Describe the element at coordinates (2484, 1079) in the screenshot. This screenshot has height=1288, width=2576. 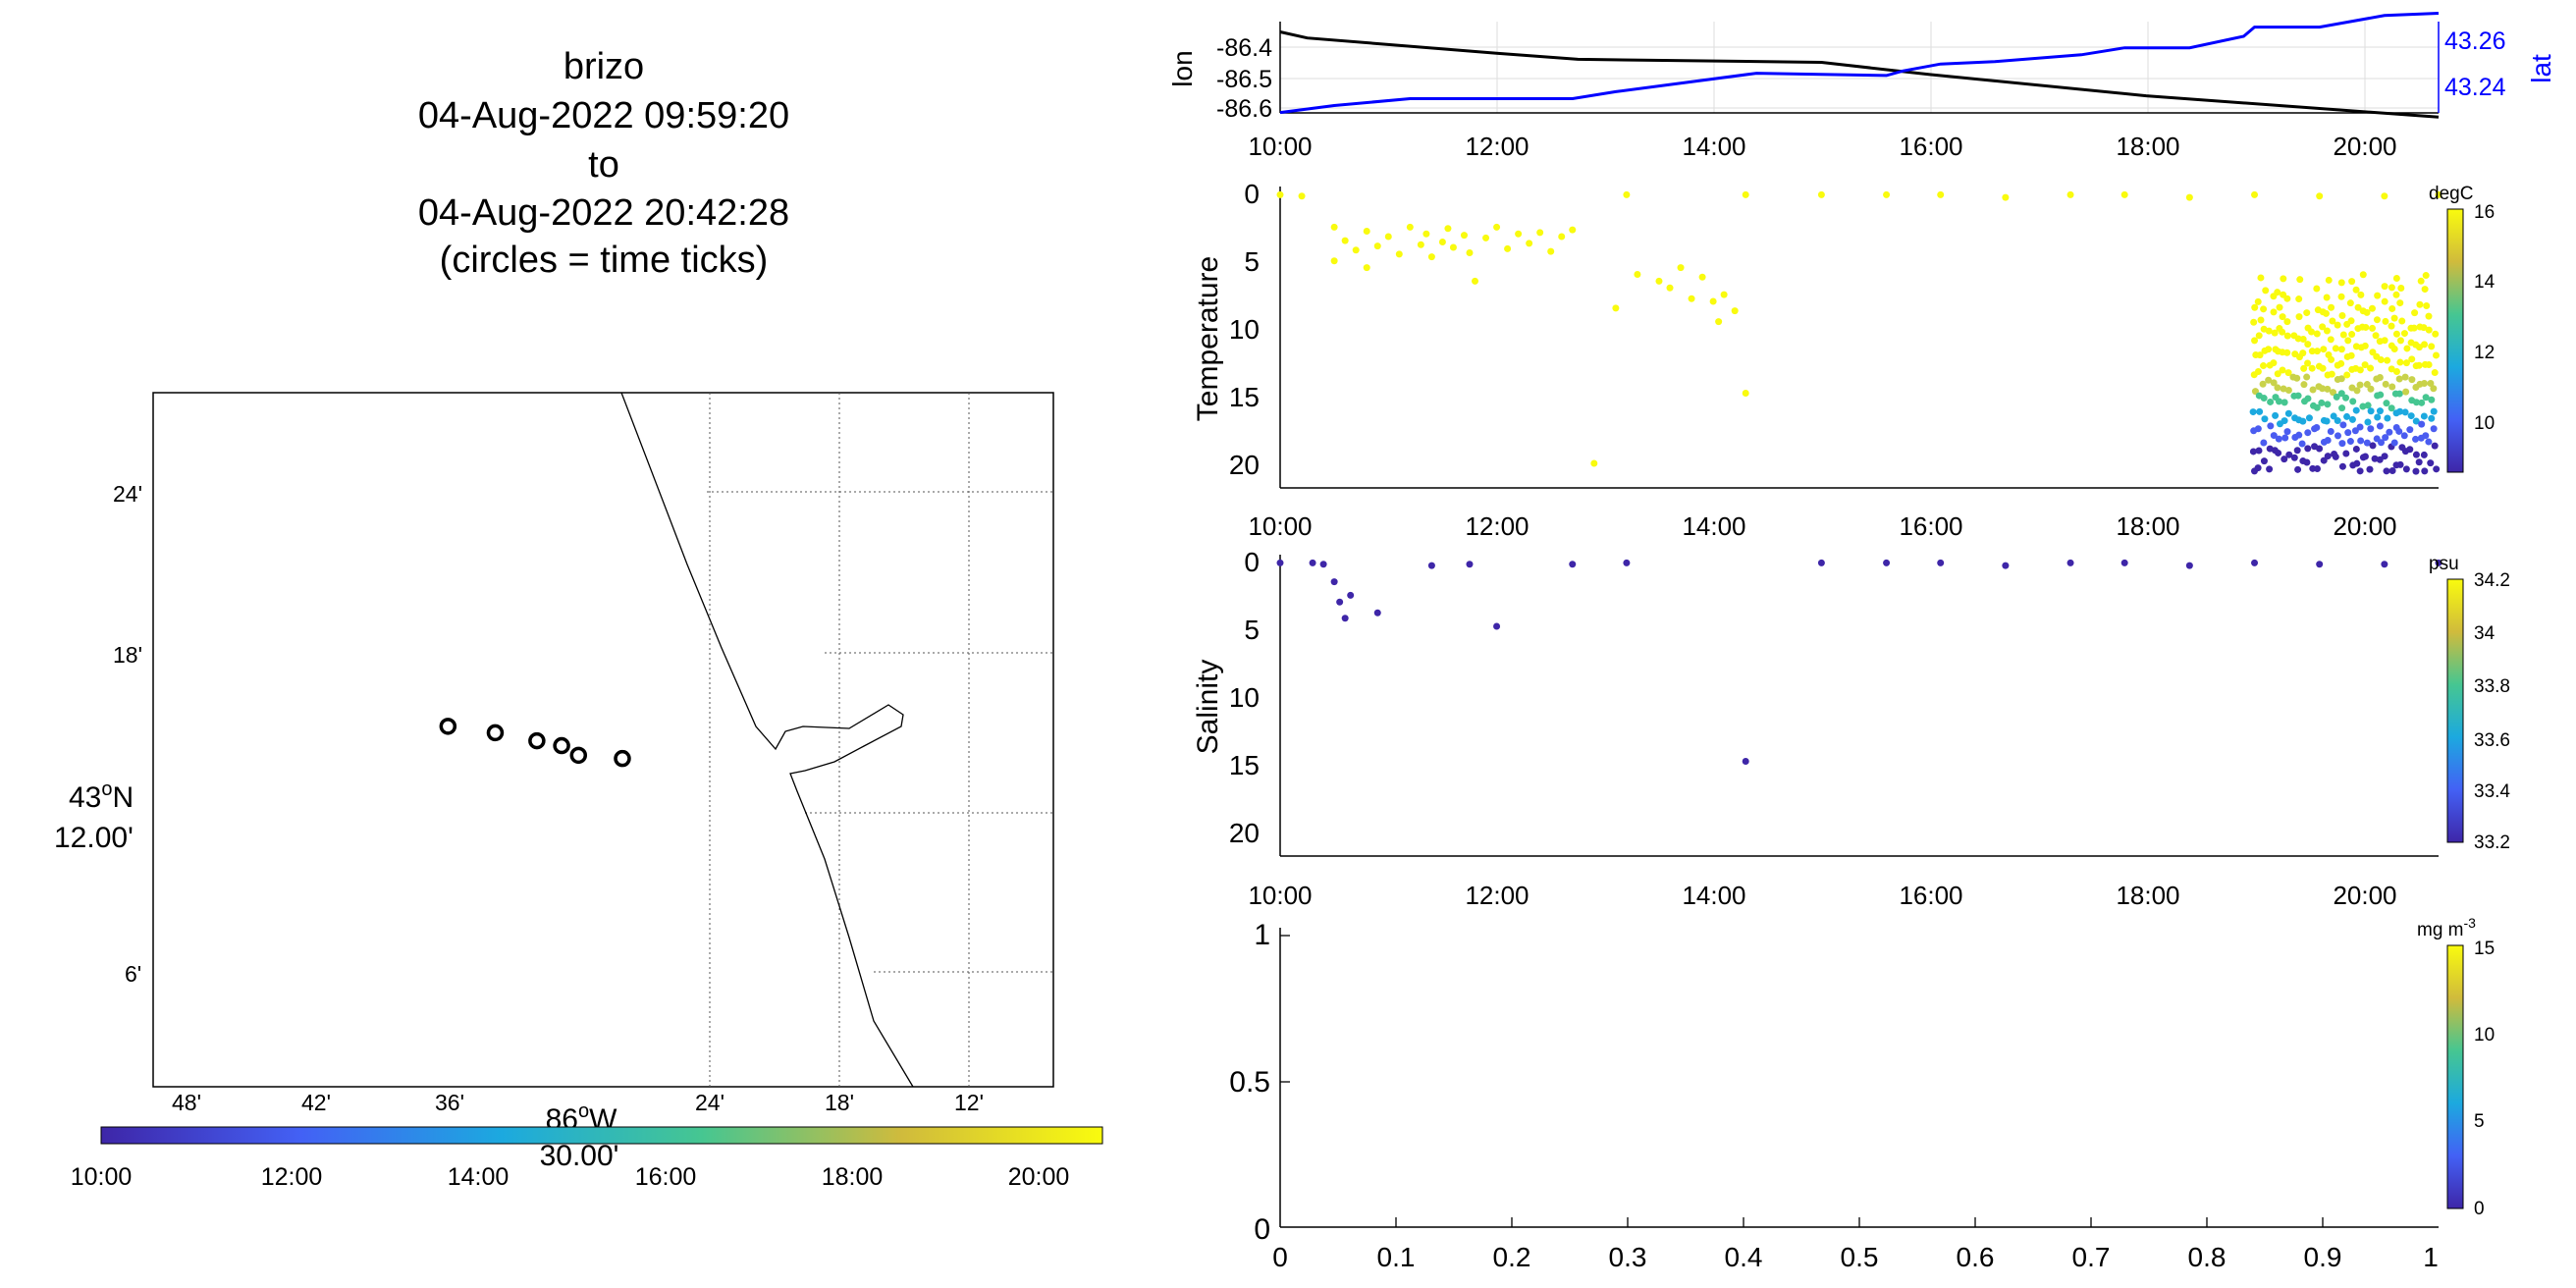
I see `chlorophyll-colorbar-labels: 15 10 5 0` at that location.